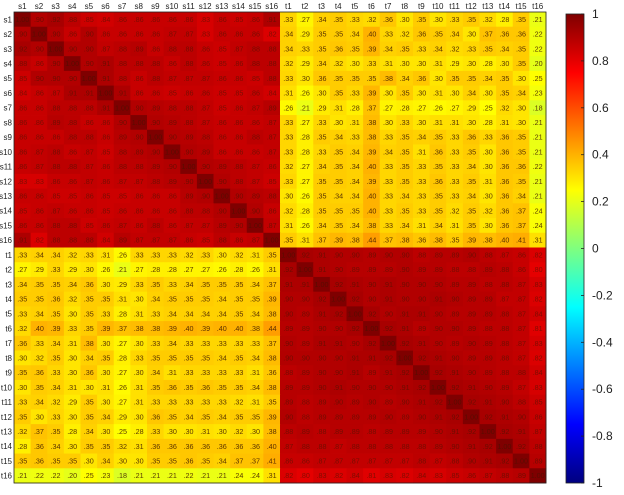 The height and width of the screenshot is (495, 624). I want to click on heatmap-cell-t13-s5, so click(89, 432).